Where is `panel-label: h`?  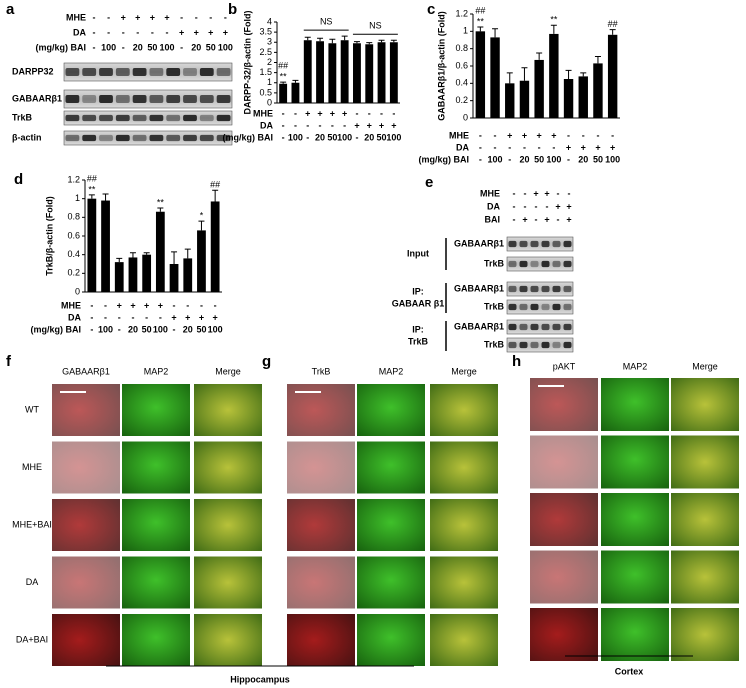 panel-label: h is located at coordinates (516, 361).